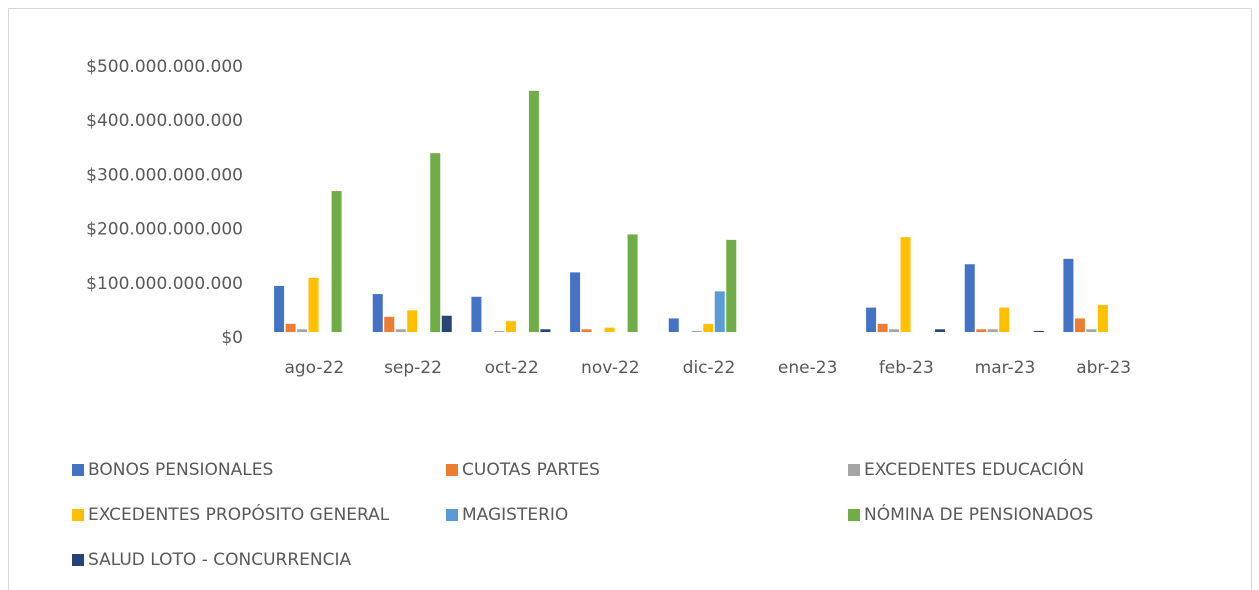 The image size is (1259, 590). I want to click on y-tick-label: $100.000.000.000, so click(164, 284).